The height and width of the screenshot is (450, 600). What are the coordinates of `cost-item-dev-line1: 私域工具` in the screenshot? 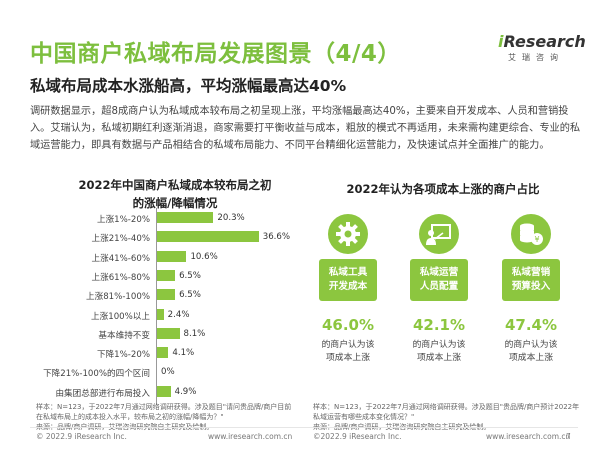 It's located at (348, 272).